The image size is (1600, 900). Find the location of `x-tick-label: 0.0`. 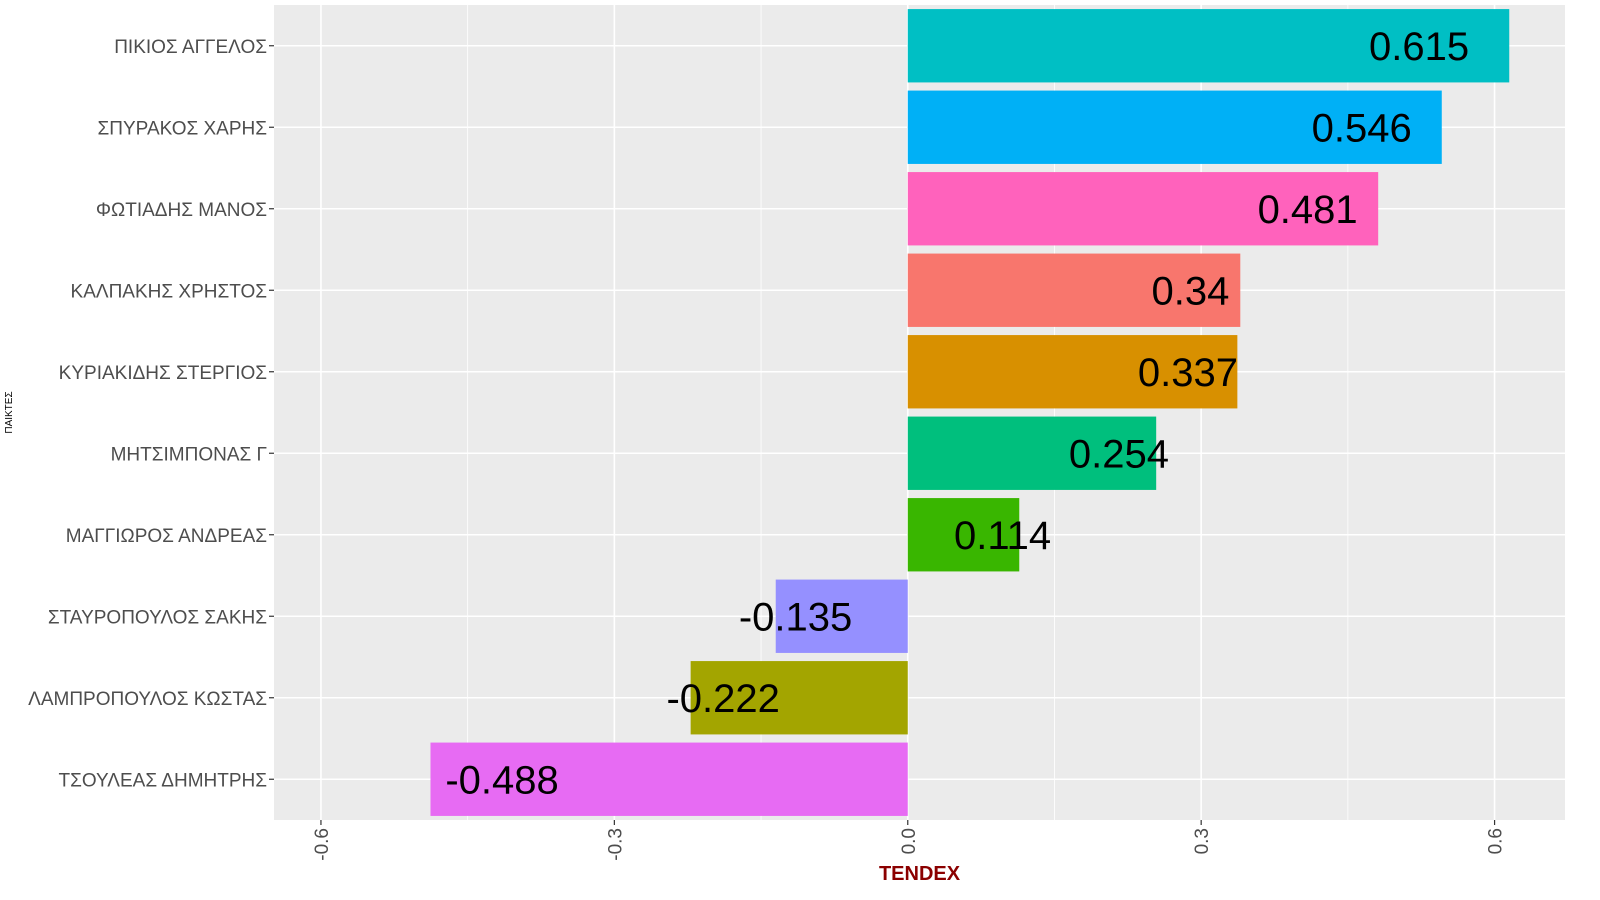

x-tick-label: 0.0 is located at coordinates (909, 841).